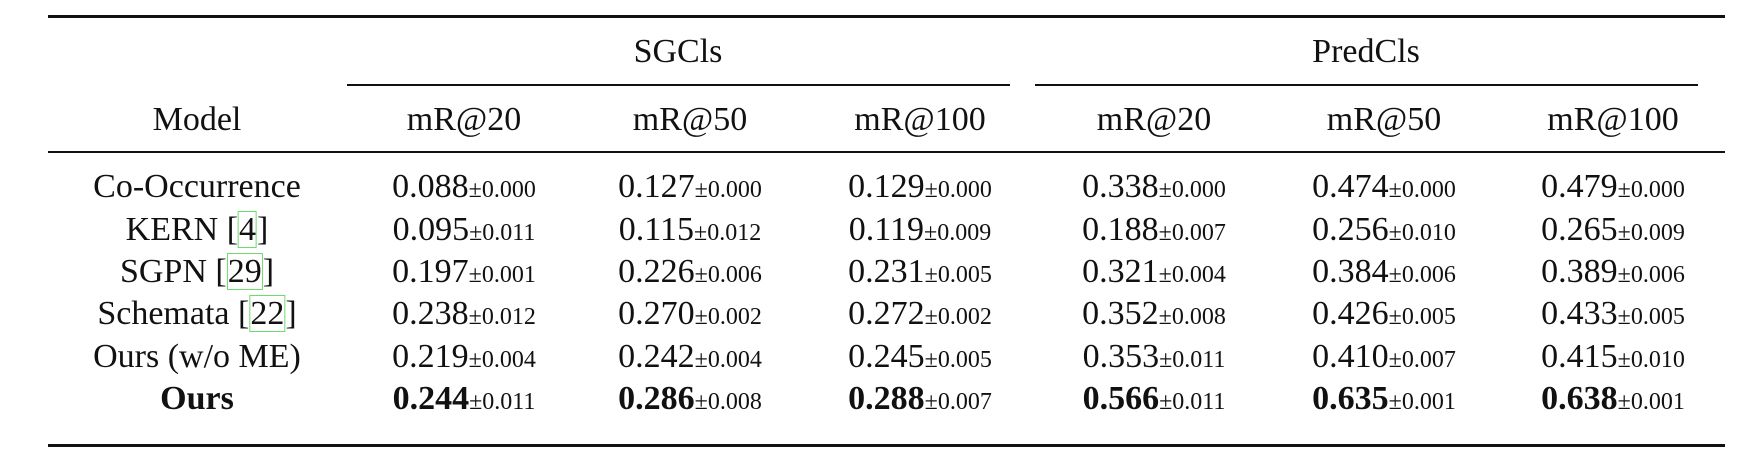 The width and height of the screenshot is (1750, 472). I want to click on metric-mean: 0.127, so click(656, 186).